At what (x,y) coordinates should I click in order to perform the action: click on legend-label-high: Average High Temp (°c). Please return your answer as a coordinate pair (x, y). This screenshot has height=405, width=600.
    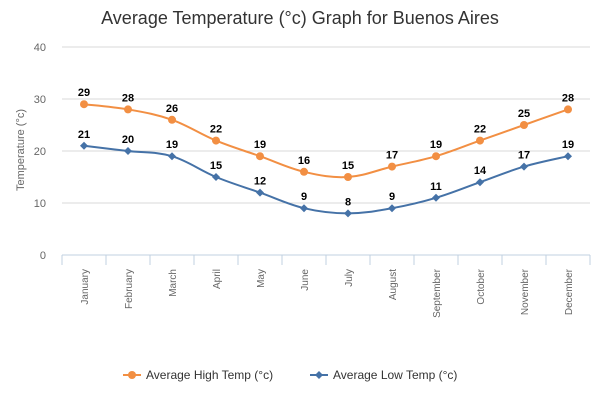
    Looking at the image, I should click on (209, 375).